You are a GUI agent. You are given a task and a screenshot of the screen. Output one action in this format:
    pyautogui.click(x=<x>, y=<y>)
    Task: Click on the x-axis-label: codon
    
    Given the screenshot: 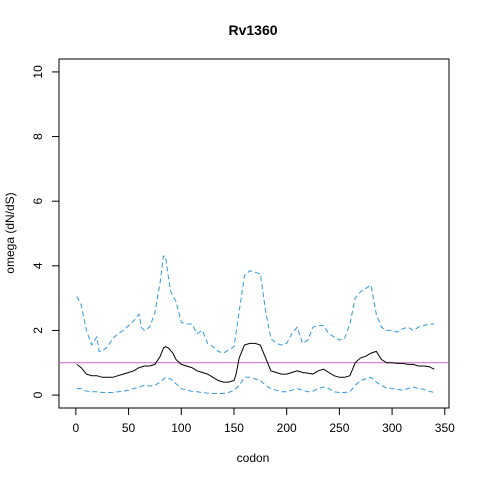 What is the action you would take?
    pyautogui.click(x=253, y=458)
    